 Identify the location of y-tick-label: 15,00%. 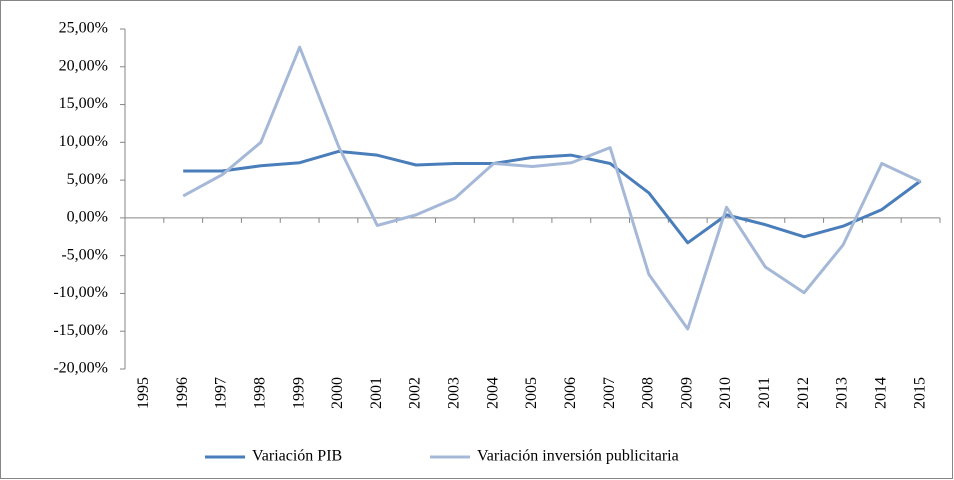
(83, 103).